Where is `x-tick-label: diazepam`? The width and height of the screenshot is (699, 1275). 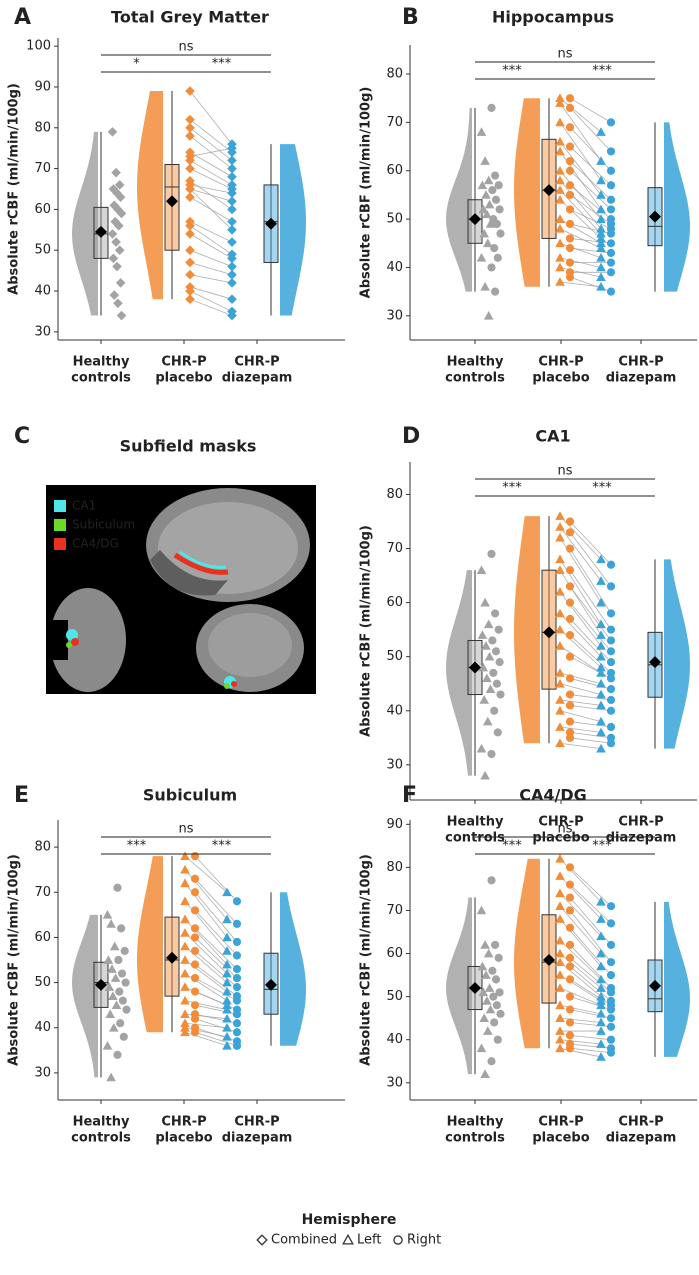 x-tick-label: diazepam is located at coordinates (257, 1138).